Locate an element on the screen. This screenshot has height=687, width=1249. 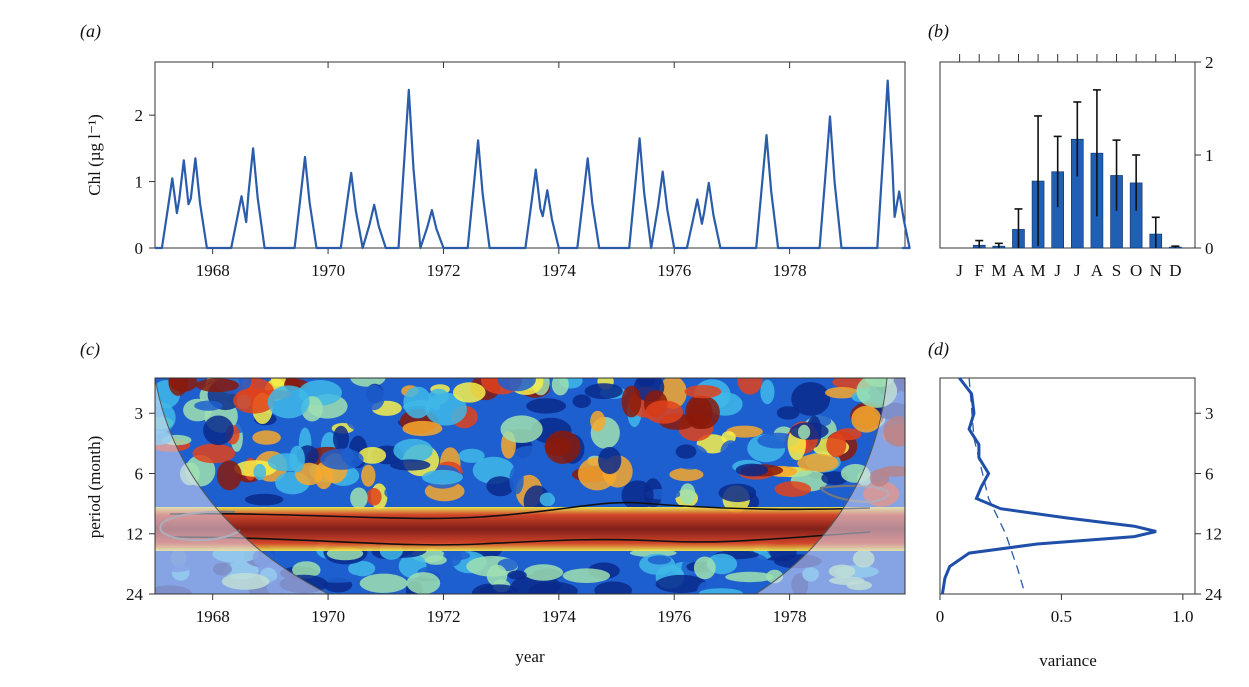
panel-d-y-tick-label: 24 is located at coordinates (1214, 594).